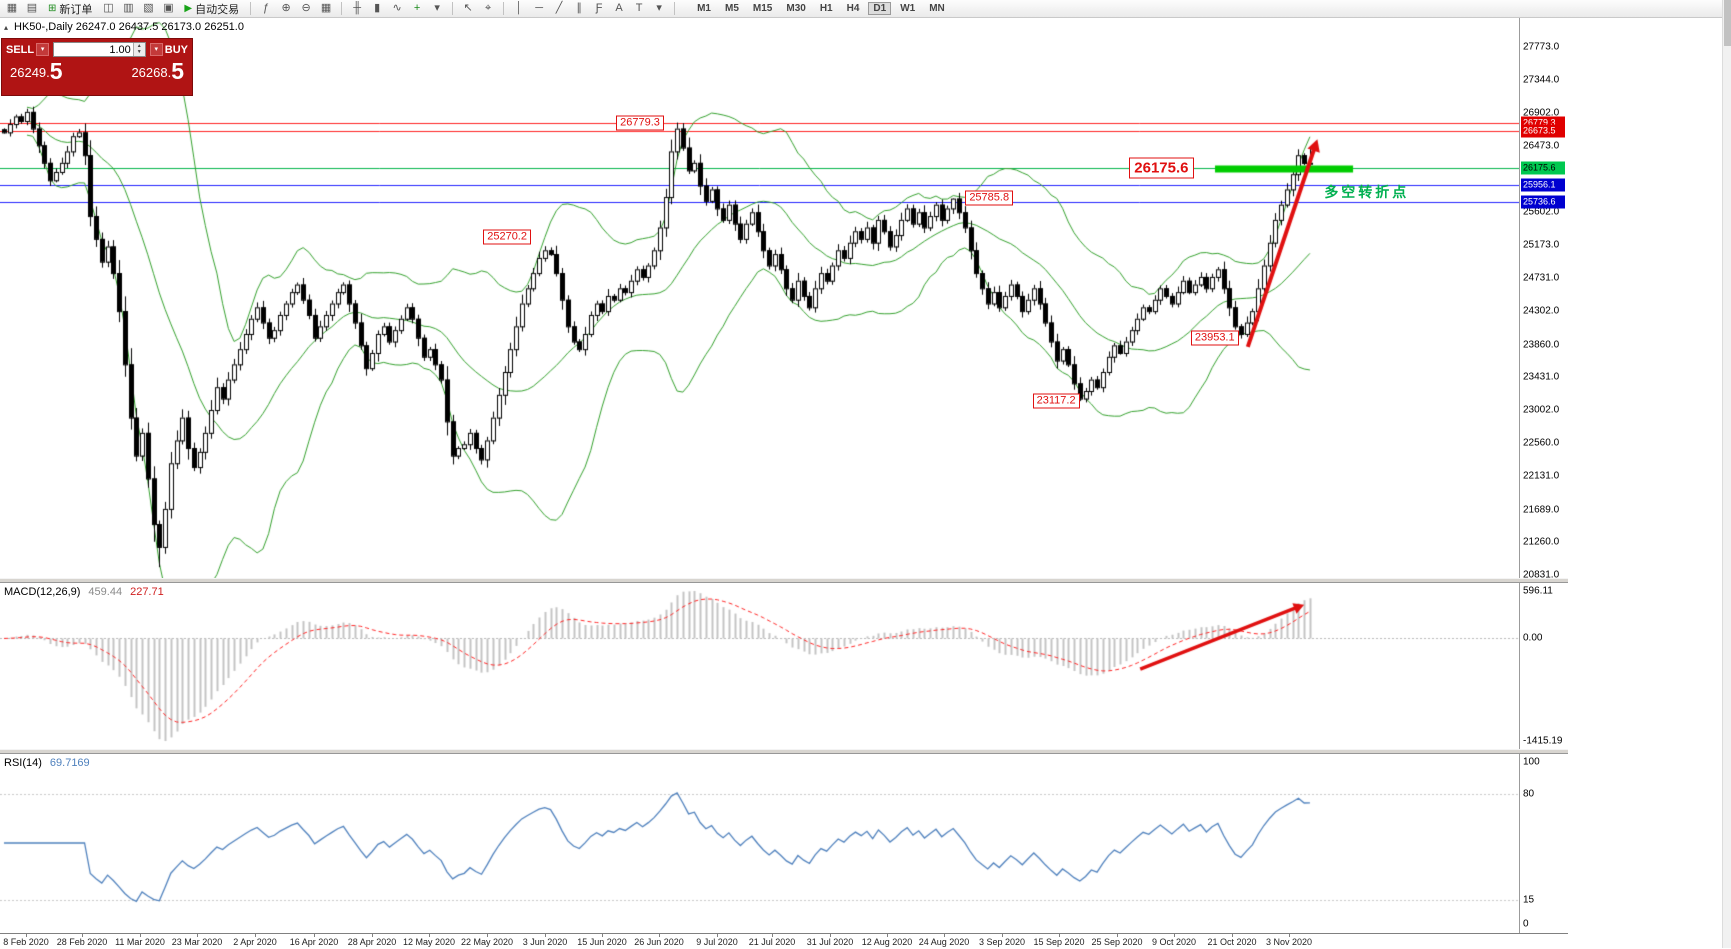 Image resolution: width=1731 pixels, height=949 pixels. What do you see at coordinates (397, 8) in the screenshot?
I see `line-chart-type-icon: ∿` at bounding box center [397, 8].